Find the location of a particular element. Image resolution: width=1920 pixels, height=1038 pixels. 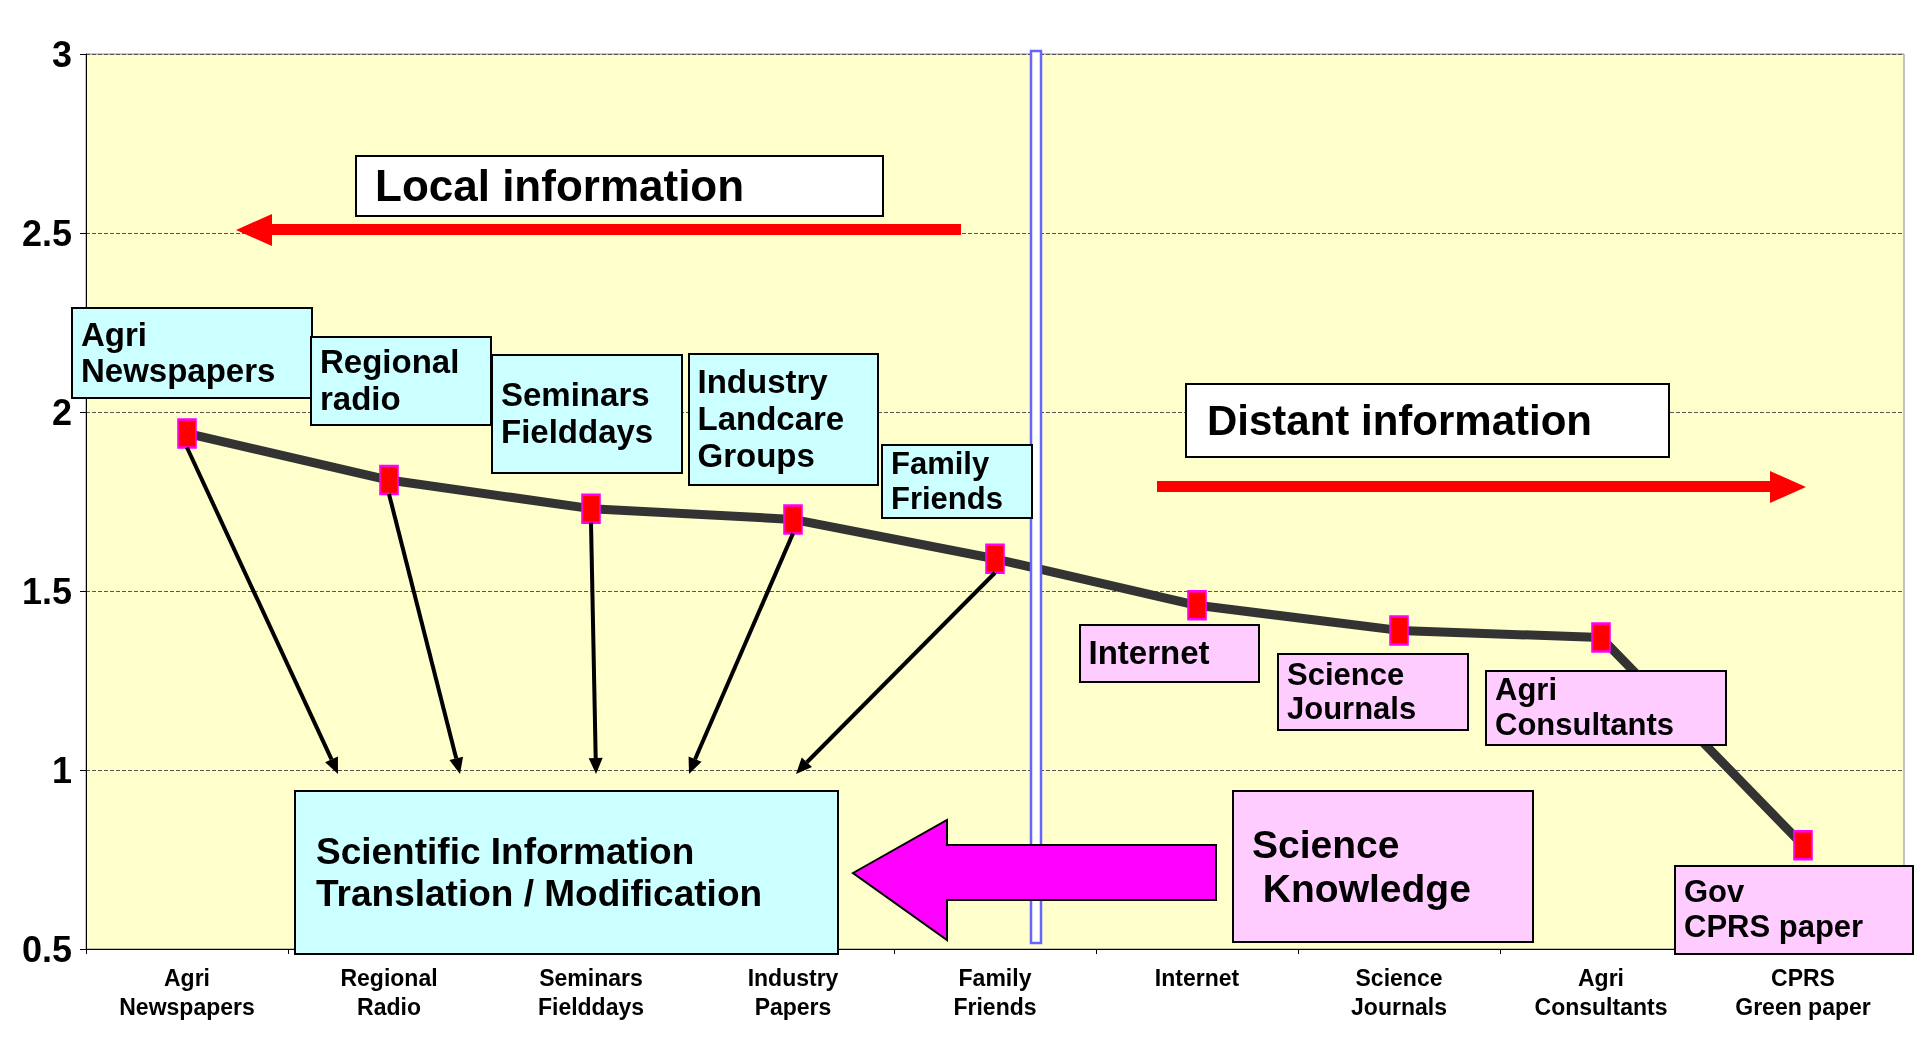

x-tick-label: Family Friends is located at coordinates (995, 992).